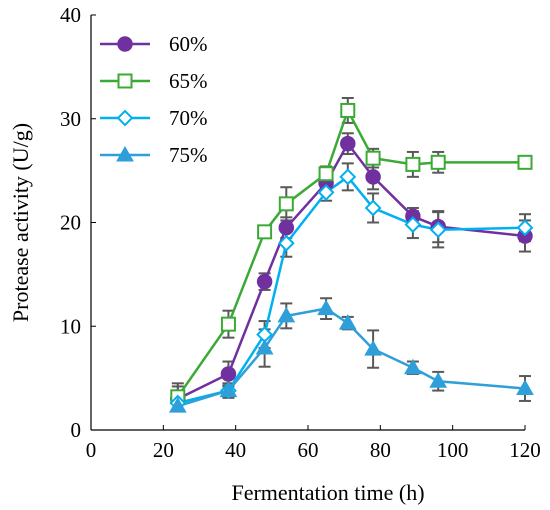 The image size is (550, 510). I want to click on x-tick-label: 40, so click(235, 450).